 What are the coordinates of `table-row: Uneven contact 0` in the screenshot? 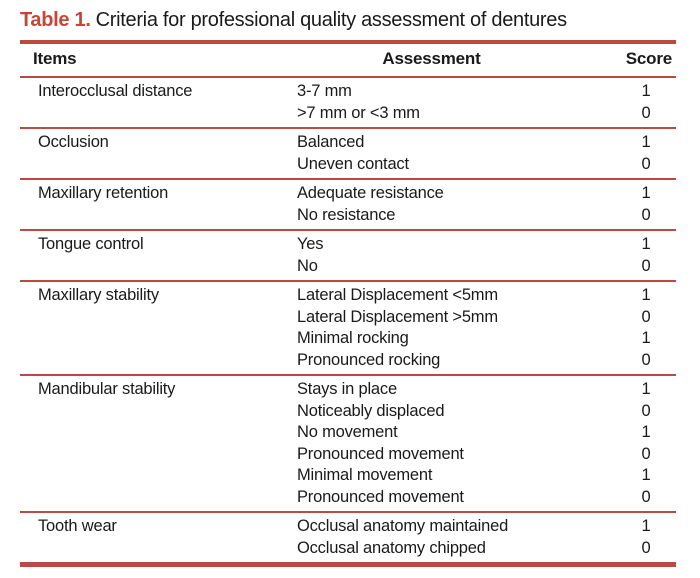 It's located at (348, 167).